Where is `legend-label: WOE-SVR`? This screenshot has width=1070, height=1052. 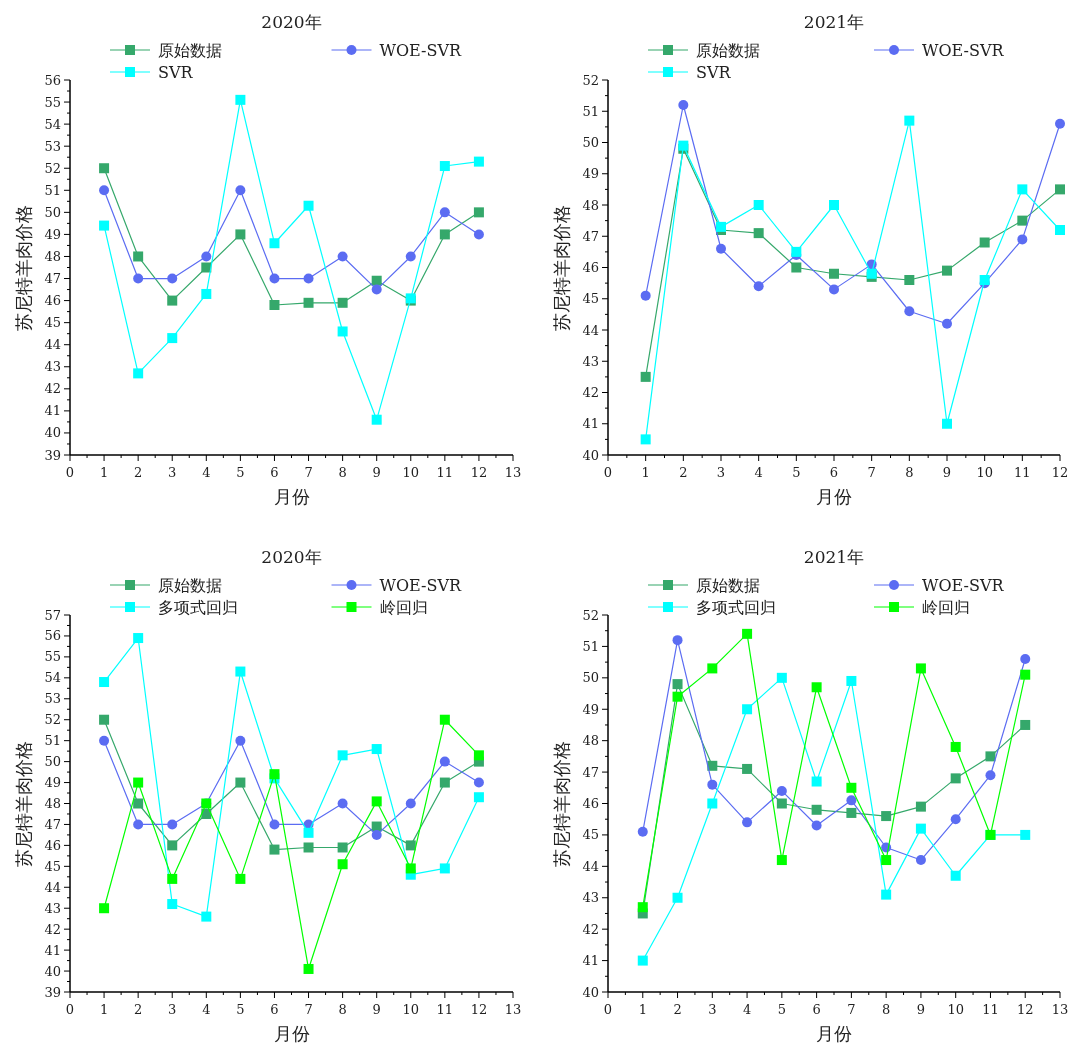 legend-label: WOE-SVR is located at coordinates (963, 585).